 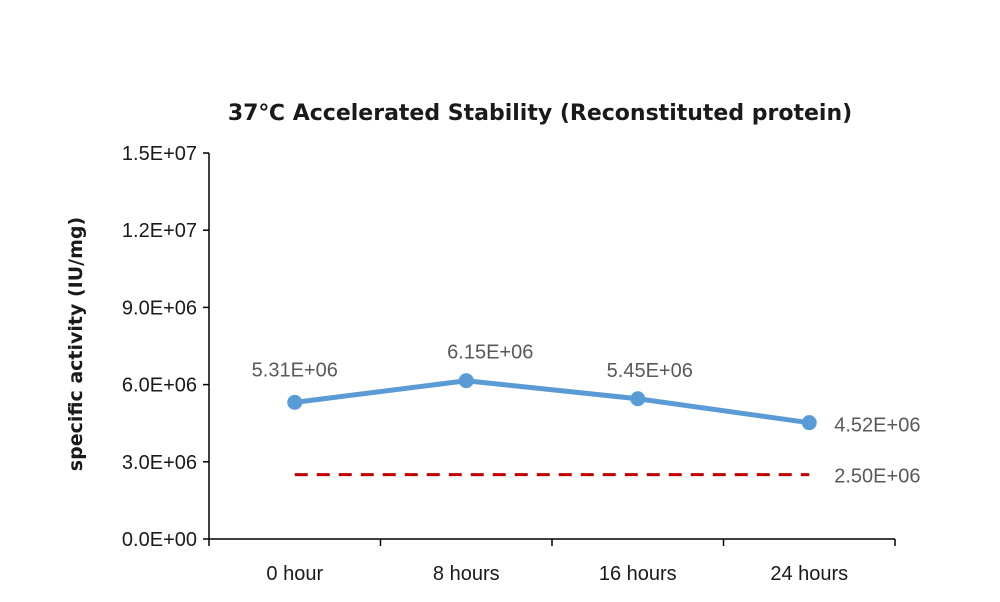 What do you see at coordinates (295, 370) in the screenshot?
I see `data-label: 5.31E+06` at bounding box center [295, 370].